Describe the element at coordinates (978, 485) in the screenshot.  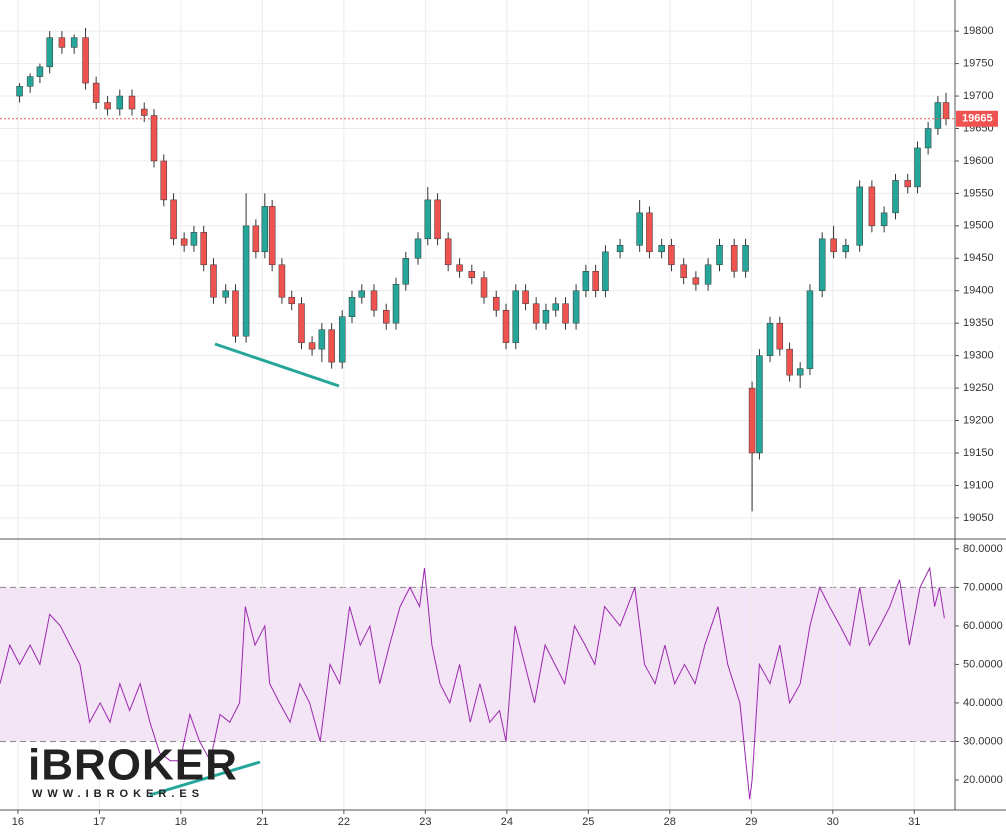
I see `y-tick-label: 19100` at that location.